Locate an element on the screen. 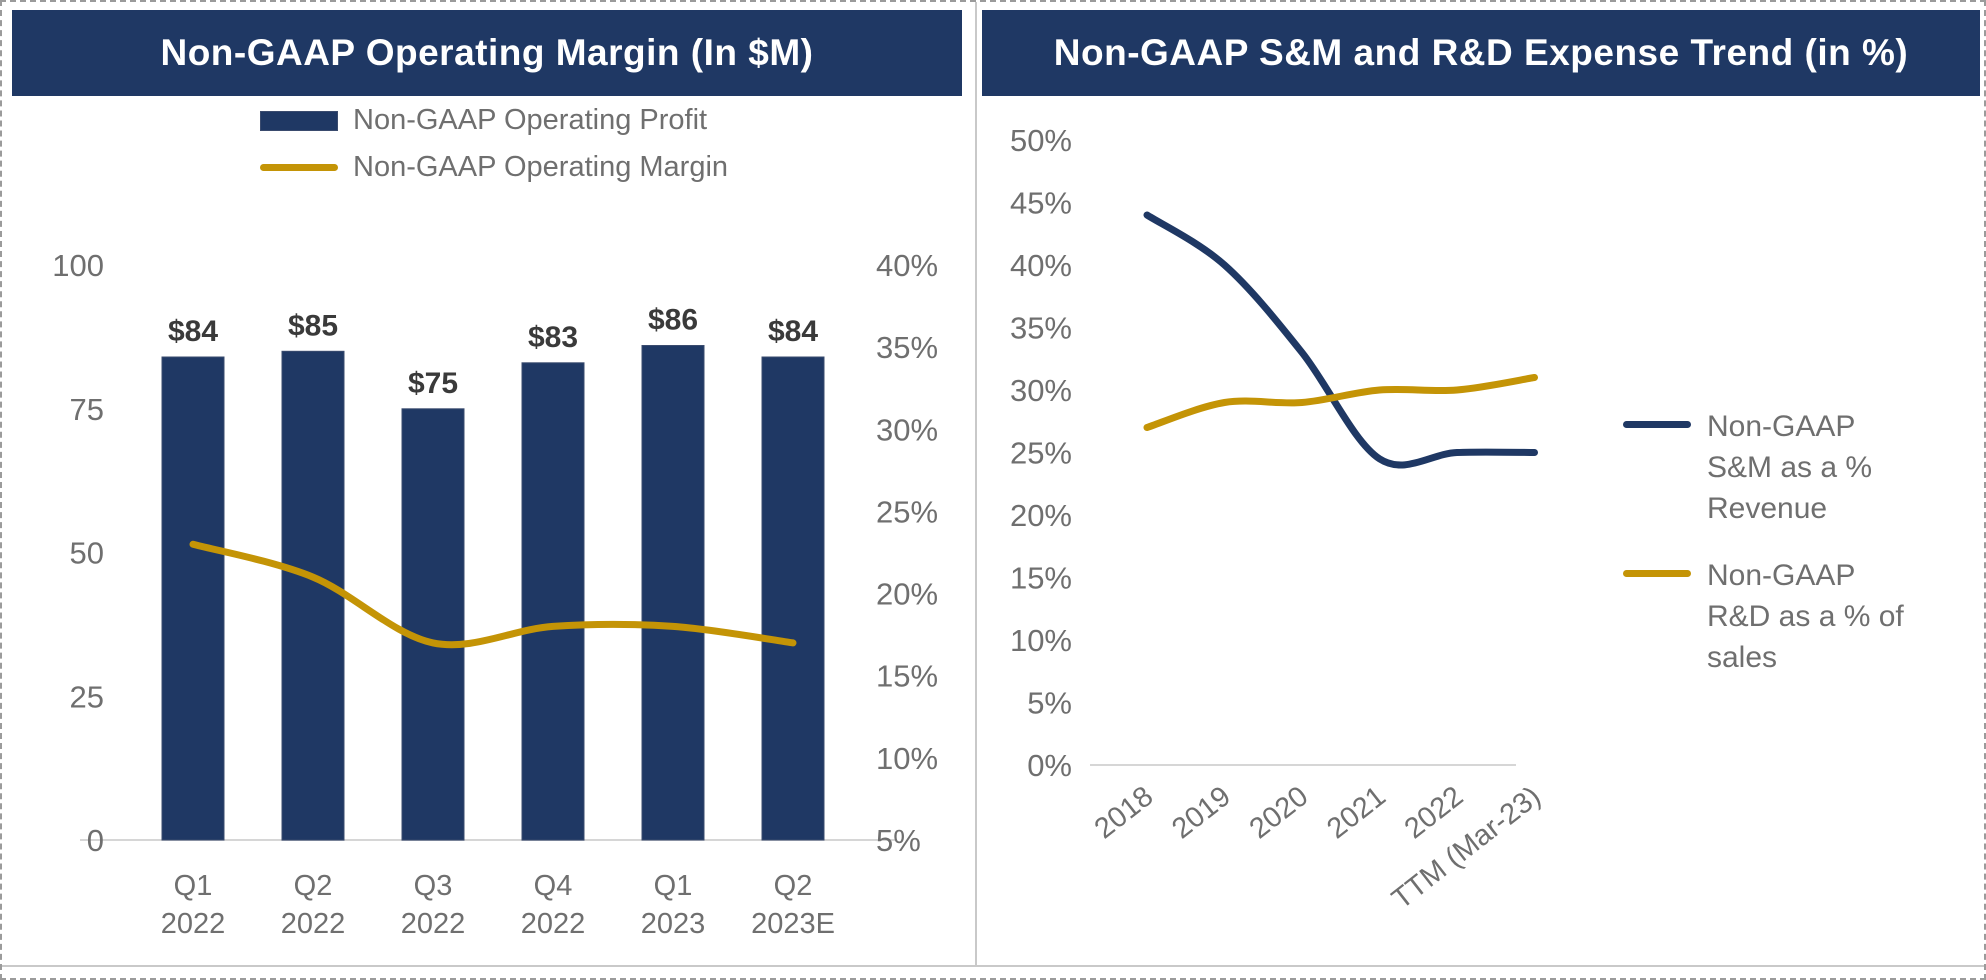  legend-label: Non-GAAP Operating Margin is located at coordinates (541, 167).